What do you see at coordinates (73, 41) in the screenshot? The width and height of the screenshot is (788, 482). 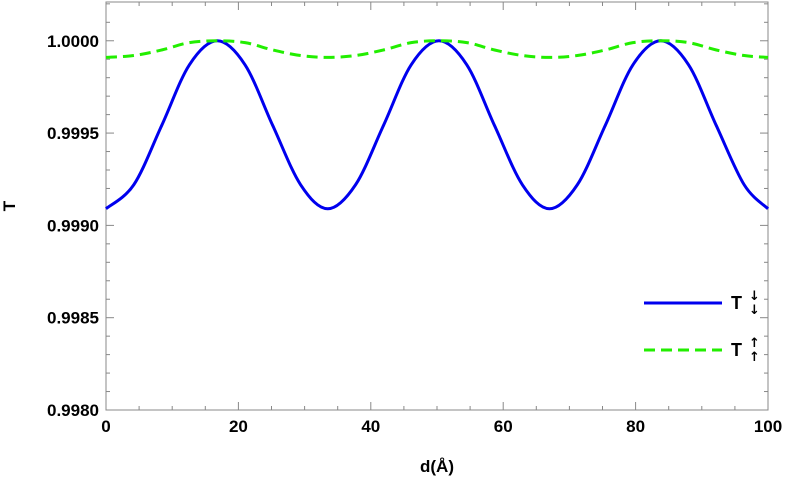 I see `y-tick-label: 1.0000` at bounding box center [73, 41].